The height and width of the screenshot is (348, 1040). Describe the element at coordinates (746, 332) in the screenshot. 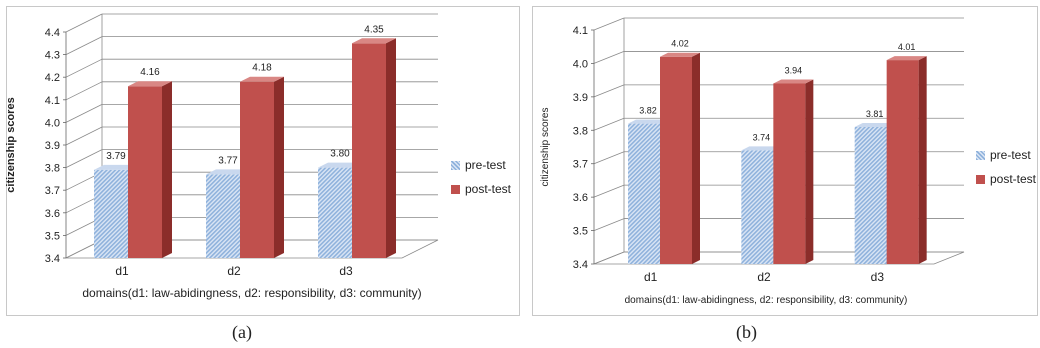

I see `panel-caption: (b)` at that location.